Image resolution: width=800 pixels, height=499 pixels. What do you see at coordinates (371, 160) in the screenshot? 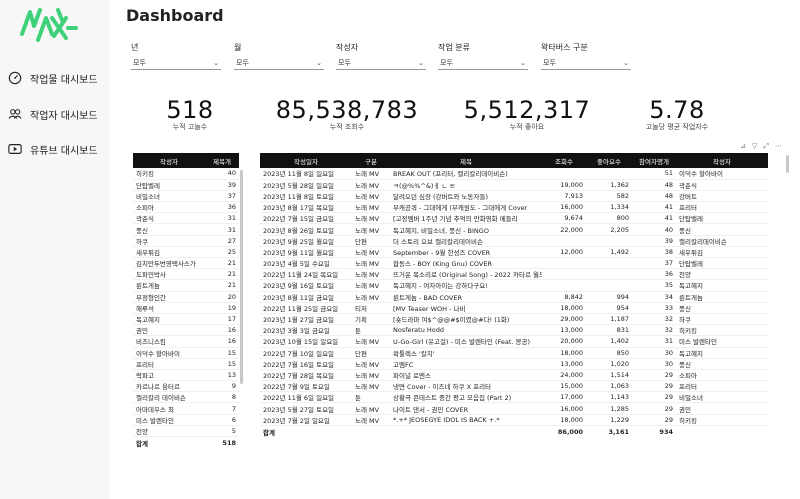
I see `works-header-type: 구분` at bounding box center [371, 160].